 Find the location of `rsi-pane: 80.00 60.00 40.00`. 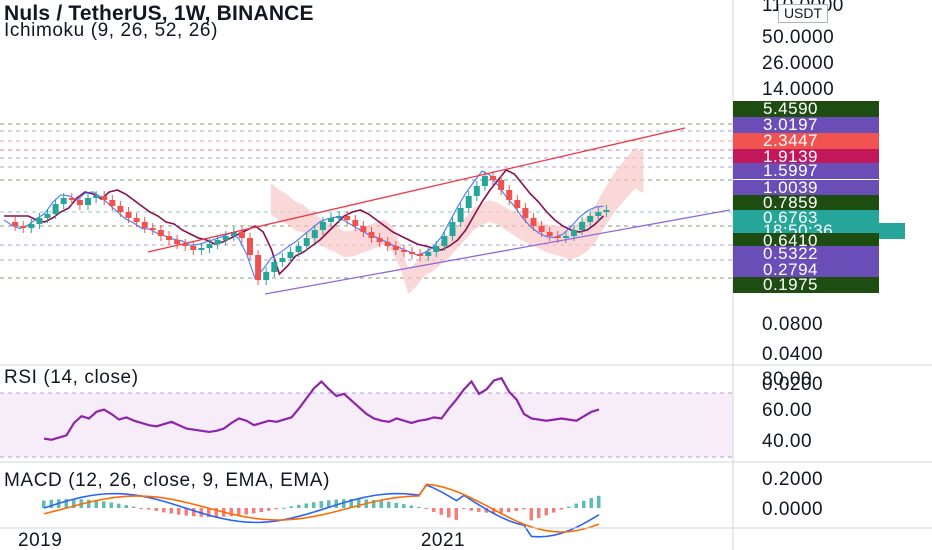

rsi-pane: 80.00 60.00 40.00 is located at coordinates (406, 413).